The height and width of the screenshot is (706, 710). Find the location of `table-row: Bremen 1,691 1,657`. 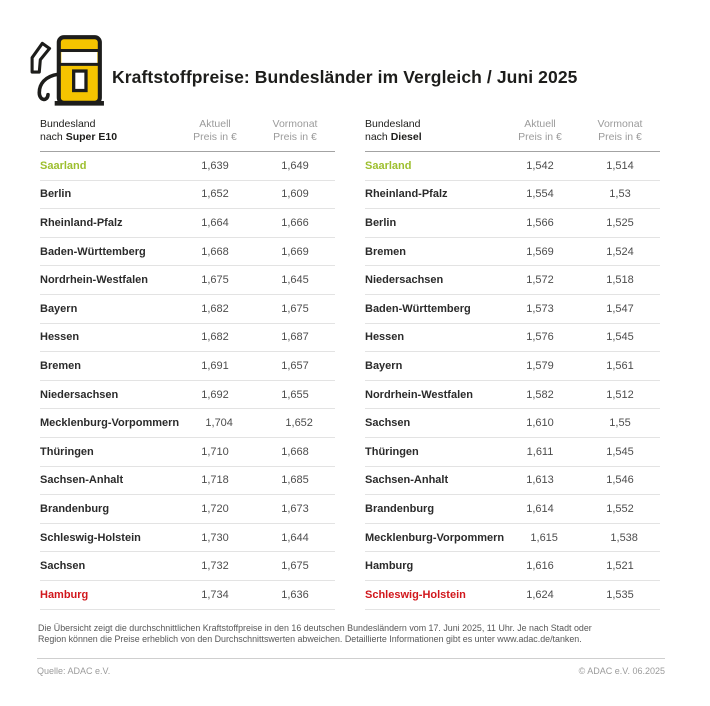

table-row: Bremen 1,691 1,657 is located at coordinates (187, 366).